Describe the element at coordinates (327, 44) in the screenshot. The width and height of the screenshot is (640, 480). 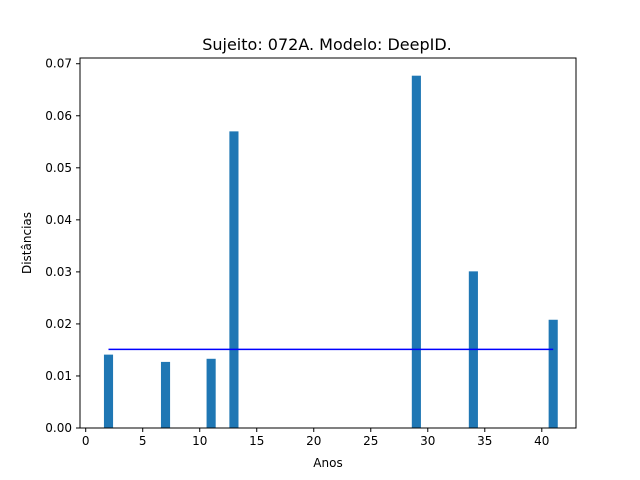
I see `chart-title: Sujeito: 072A. Modelo: DeepID.` at that location.